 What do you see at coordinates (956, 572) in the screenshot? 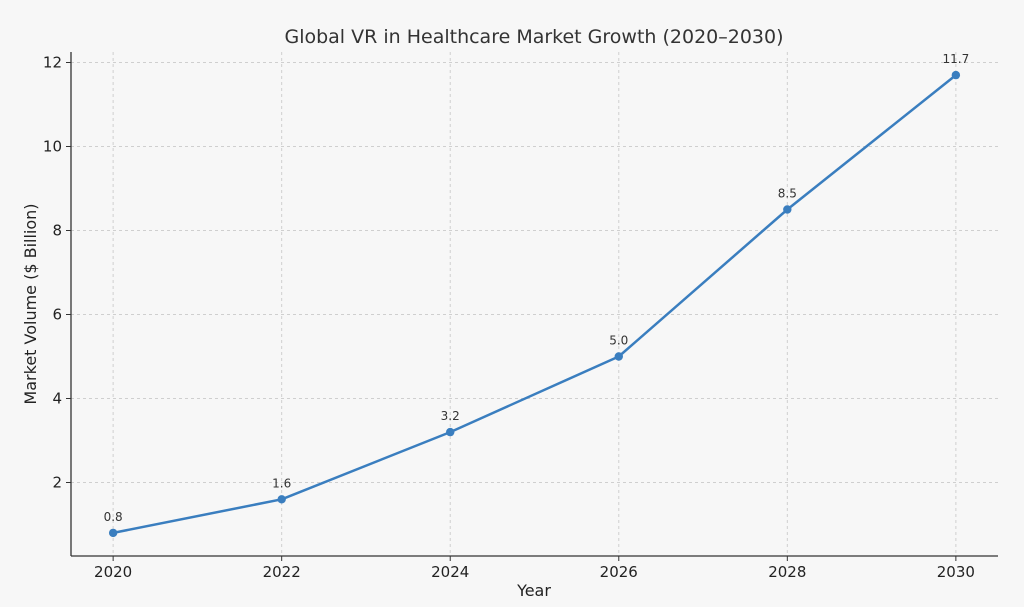
I see `x-tick-label: 2030` at bounding box center [956, 572].